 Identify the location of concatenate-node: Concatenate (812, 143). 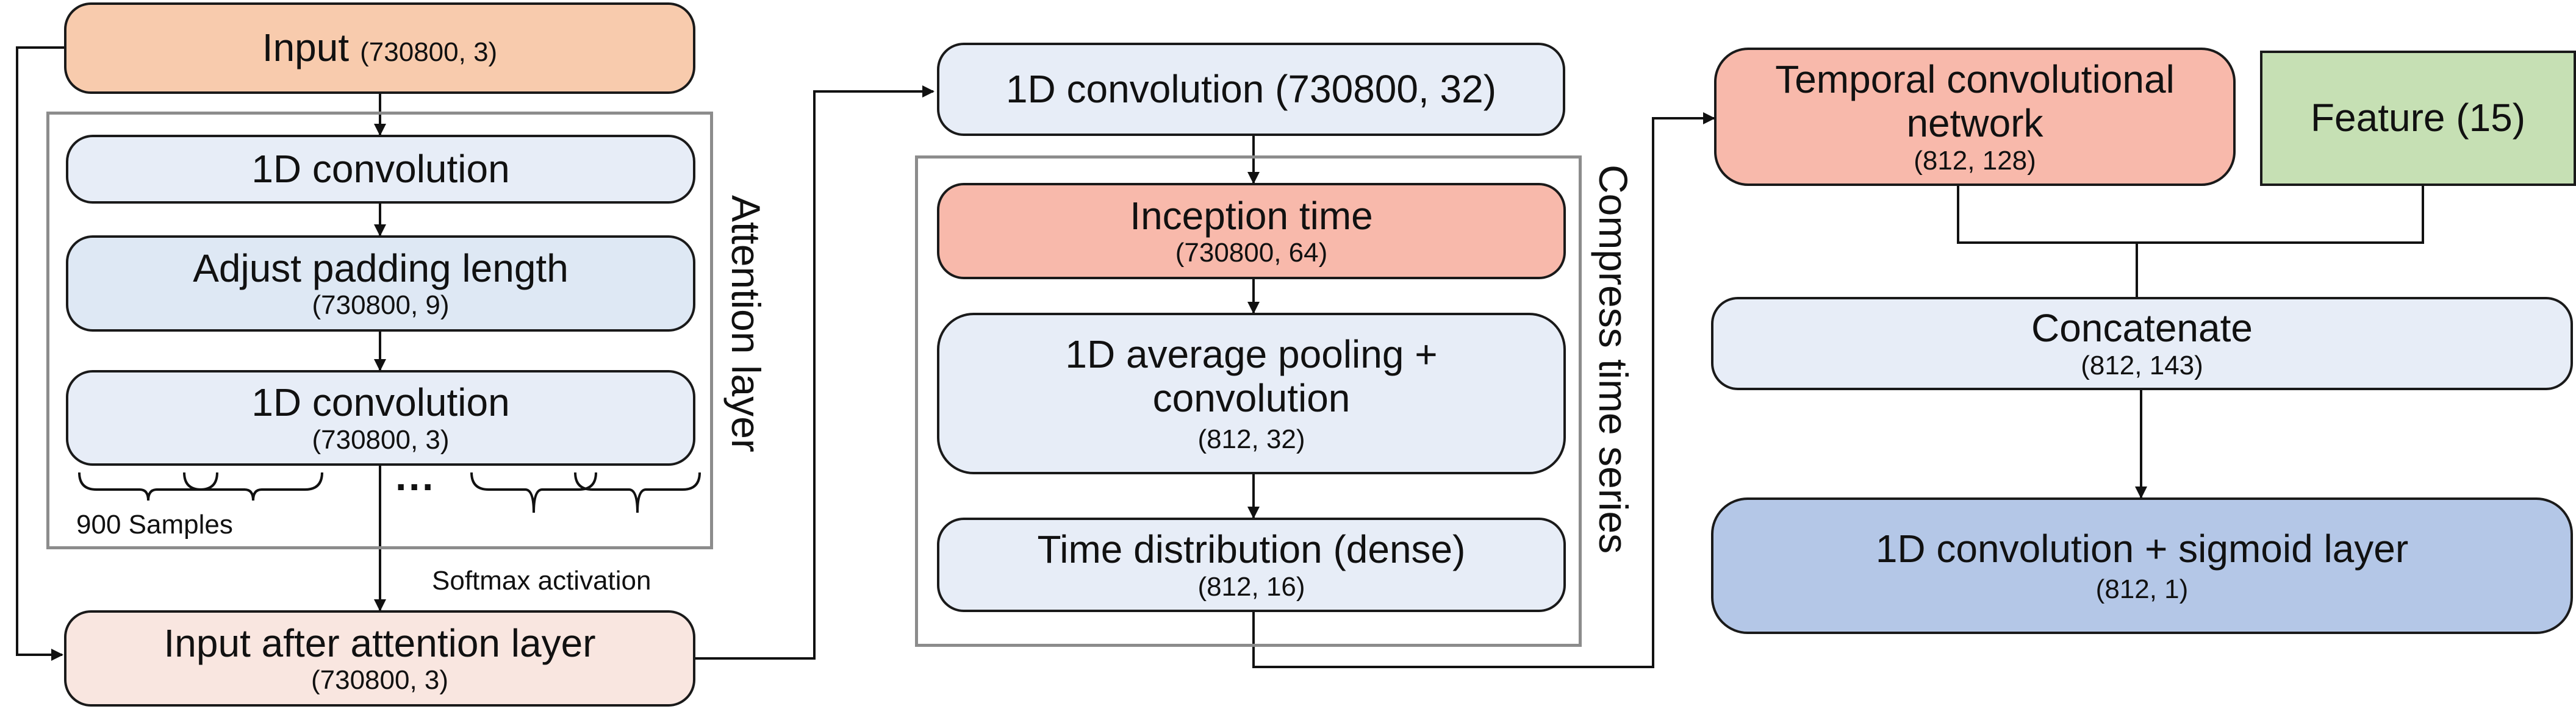
(2142, 344).